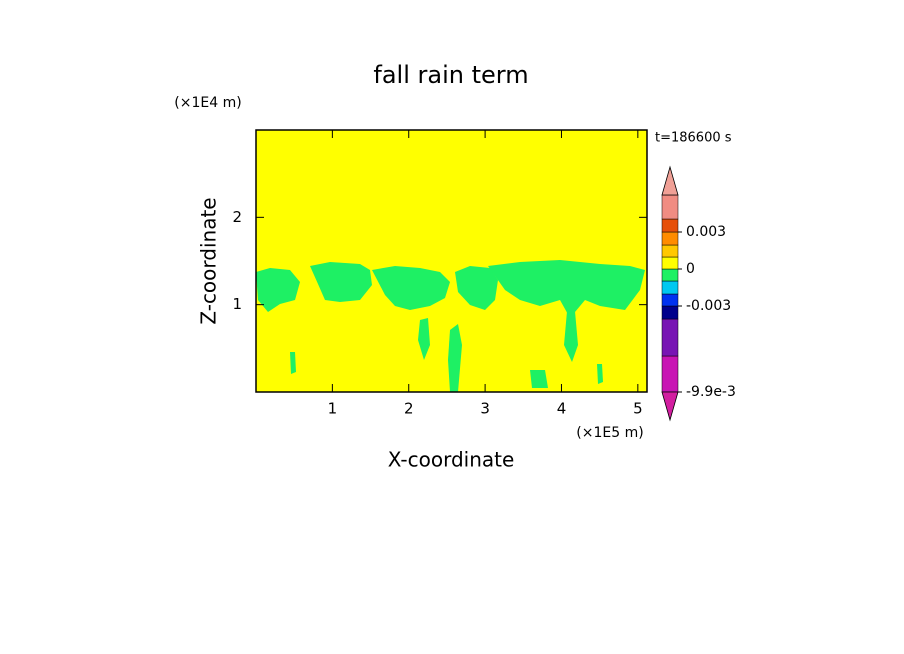 The height and width of the screenshot is (654, 904). Describe the element at coordinates (711, 392) in the screenshot. I see `colorbar-tick-label: -9.9e-3` at that location.